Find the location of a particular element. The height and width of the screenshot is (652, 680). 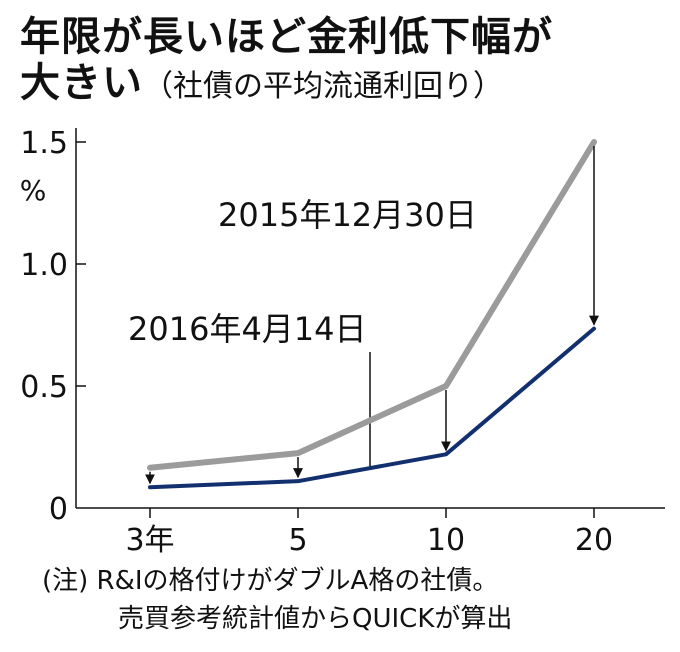

annotation-labels: 2015年12月30日 2016年4月14日 is located at coordinates (302, 272).